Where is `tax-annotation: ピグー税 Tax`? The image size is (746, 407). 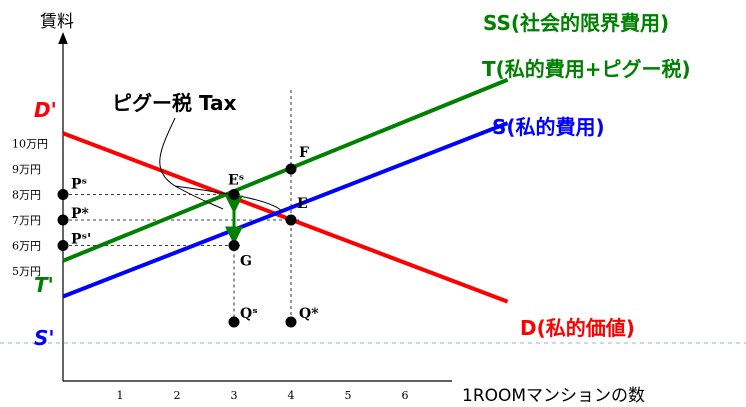
tax-annotation: ピグー税 Tax is located at coordinates (174, 103).